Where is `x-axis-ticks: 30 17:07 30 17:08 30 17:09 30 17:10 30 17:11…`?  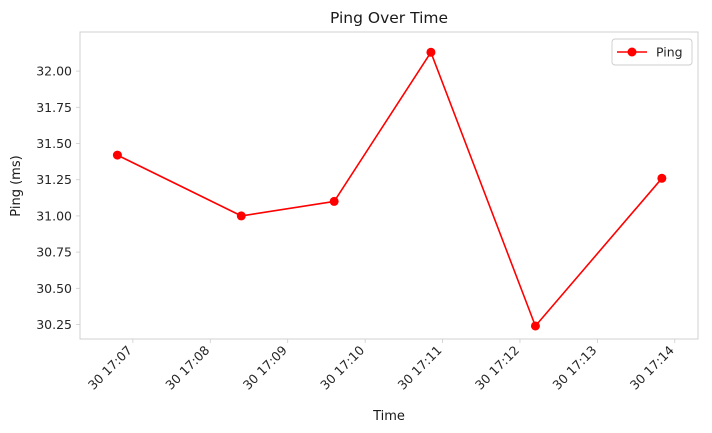
x-axis-ticks: 30 17:07 30 17:08 30 17:09 30 17:10 30 17:11… is located at coordinates (381, 366).